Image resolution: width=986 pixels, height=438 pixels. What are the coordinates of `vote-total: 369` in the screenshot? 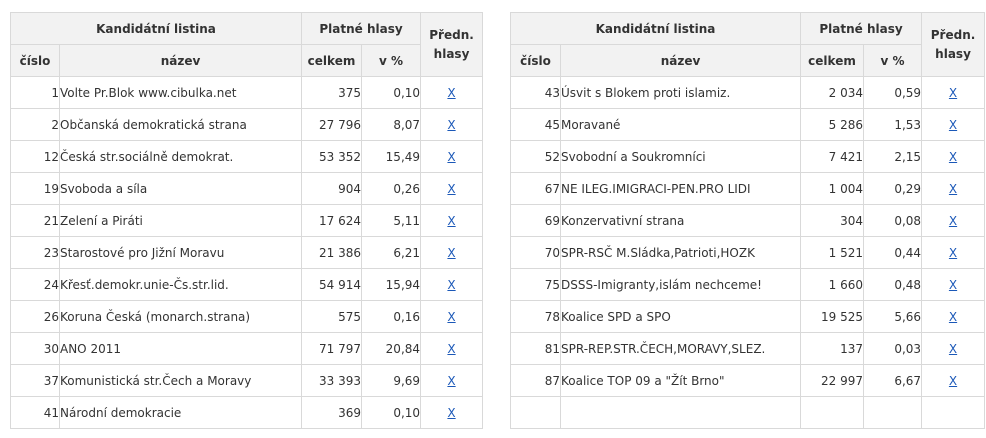 It's located at (332, 412).